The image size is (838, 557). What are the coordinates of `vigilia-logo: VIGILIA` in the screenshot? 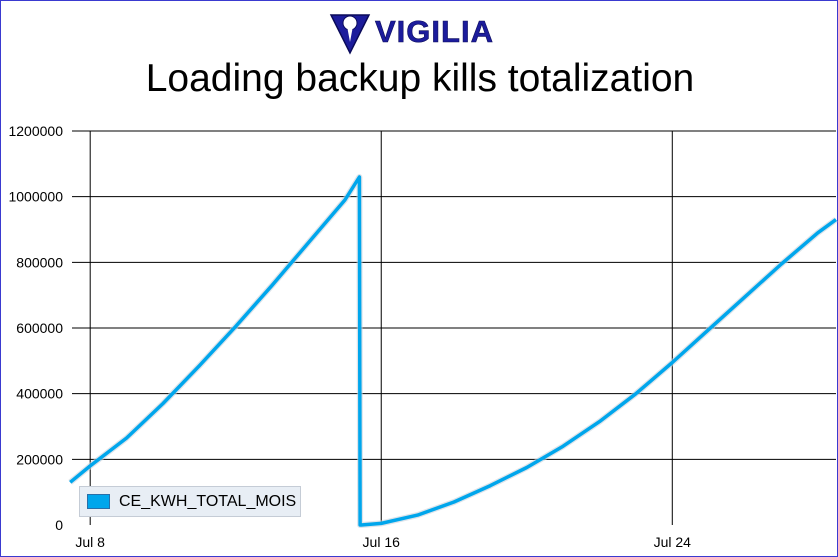 It's located at (410, 32).